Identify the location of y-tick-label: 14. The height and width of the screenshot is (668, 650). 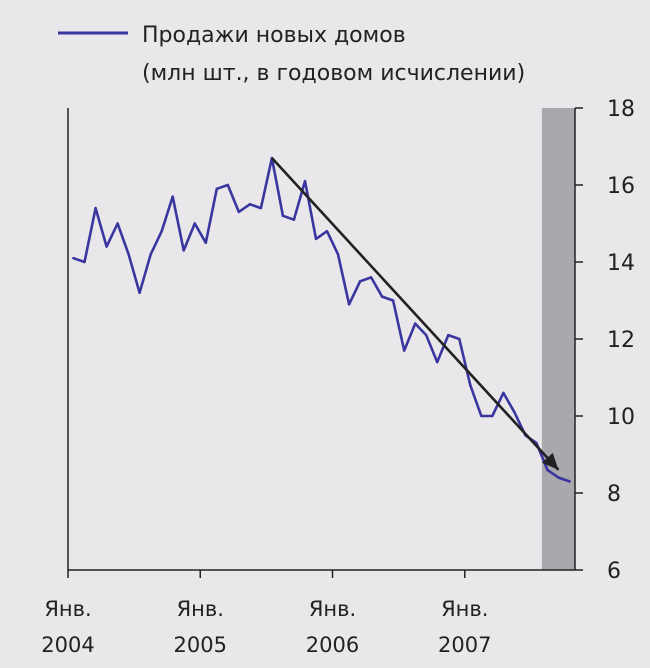
(621, 263).